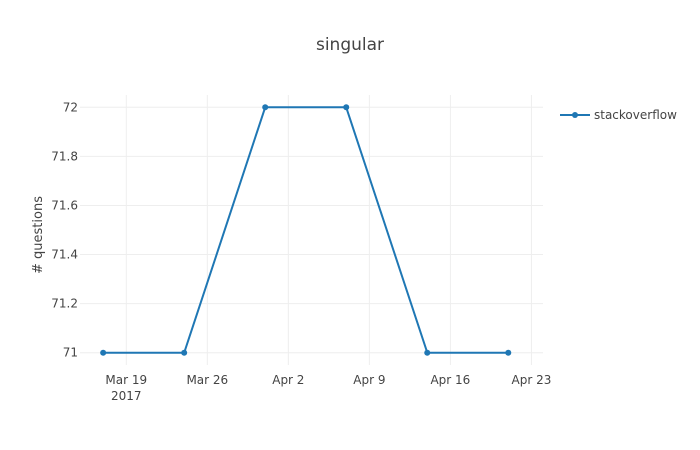  What do you see at coordinates (635, 115) in the screenshot?
I see `legend-item-label: stackoverflow` at bounding box center [635, 115].